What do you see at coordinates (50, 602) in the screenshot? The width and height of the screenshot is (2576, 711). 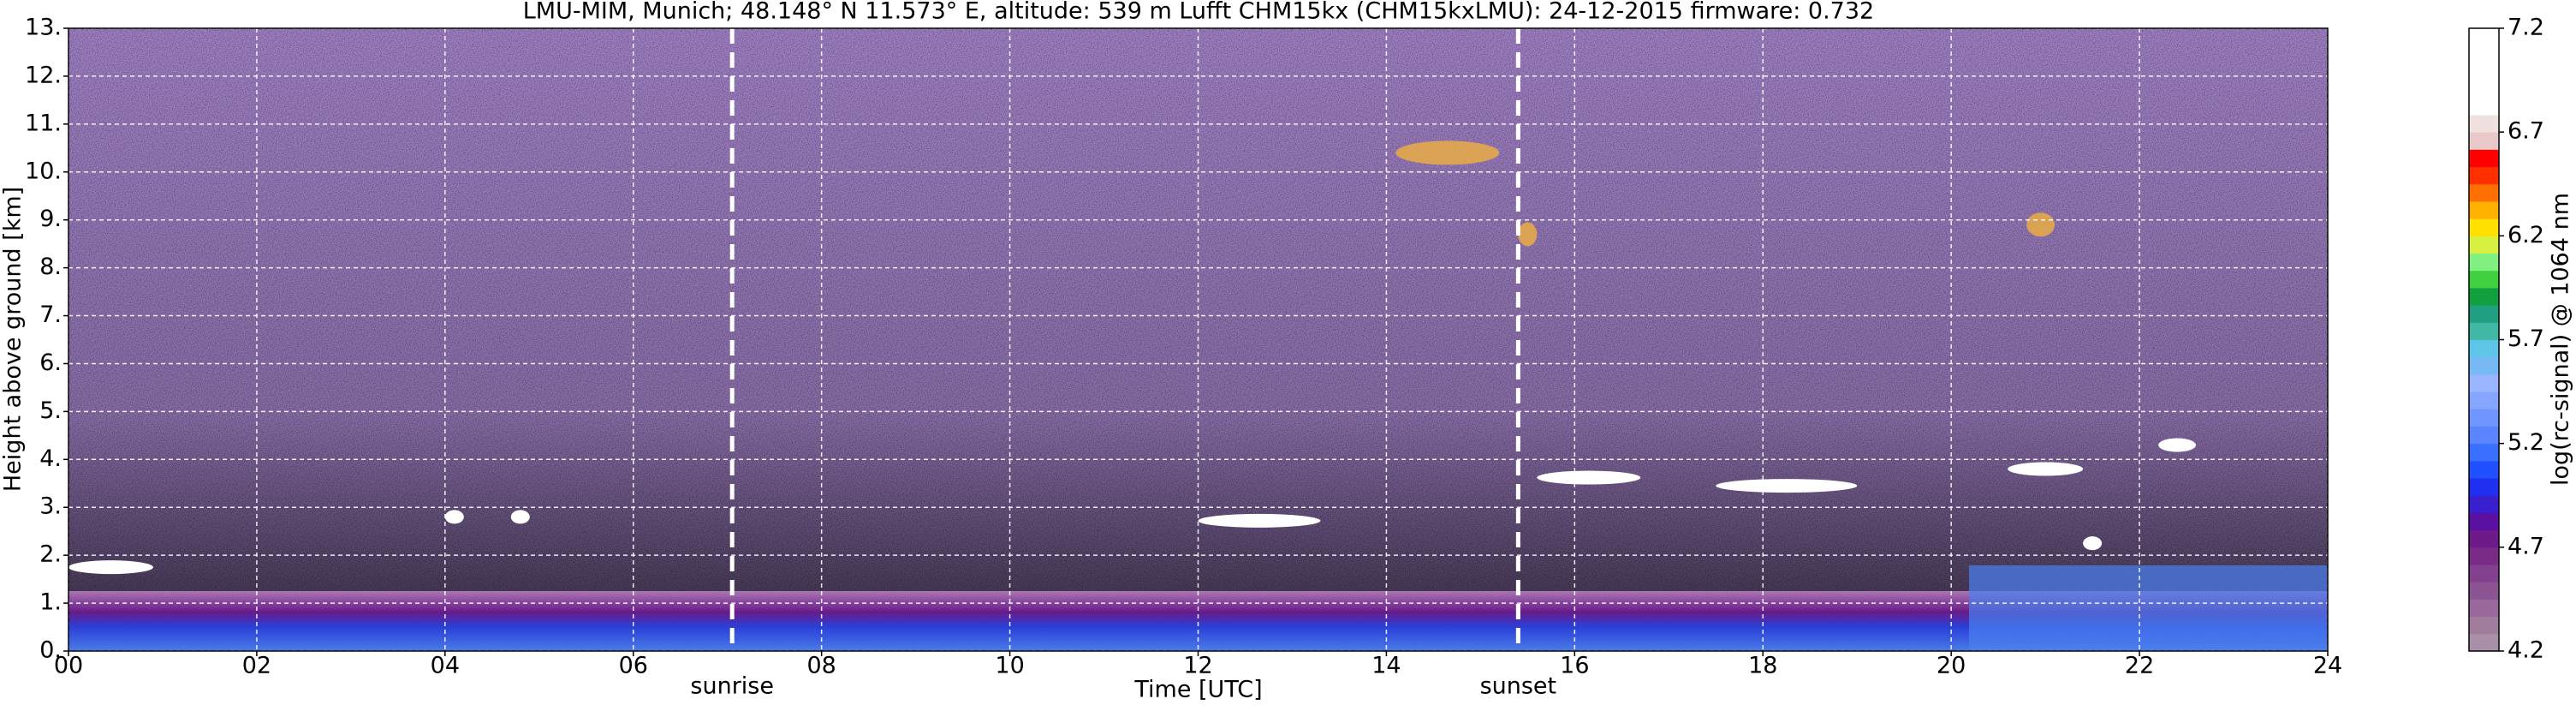 I see `y-tick-label: 1.` at bounding box center [50, 602].